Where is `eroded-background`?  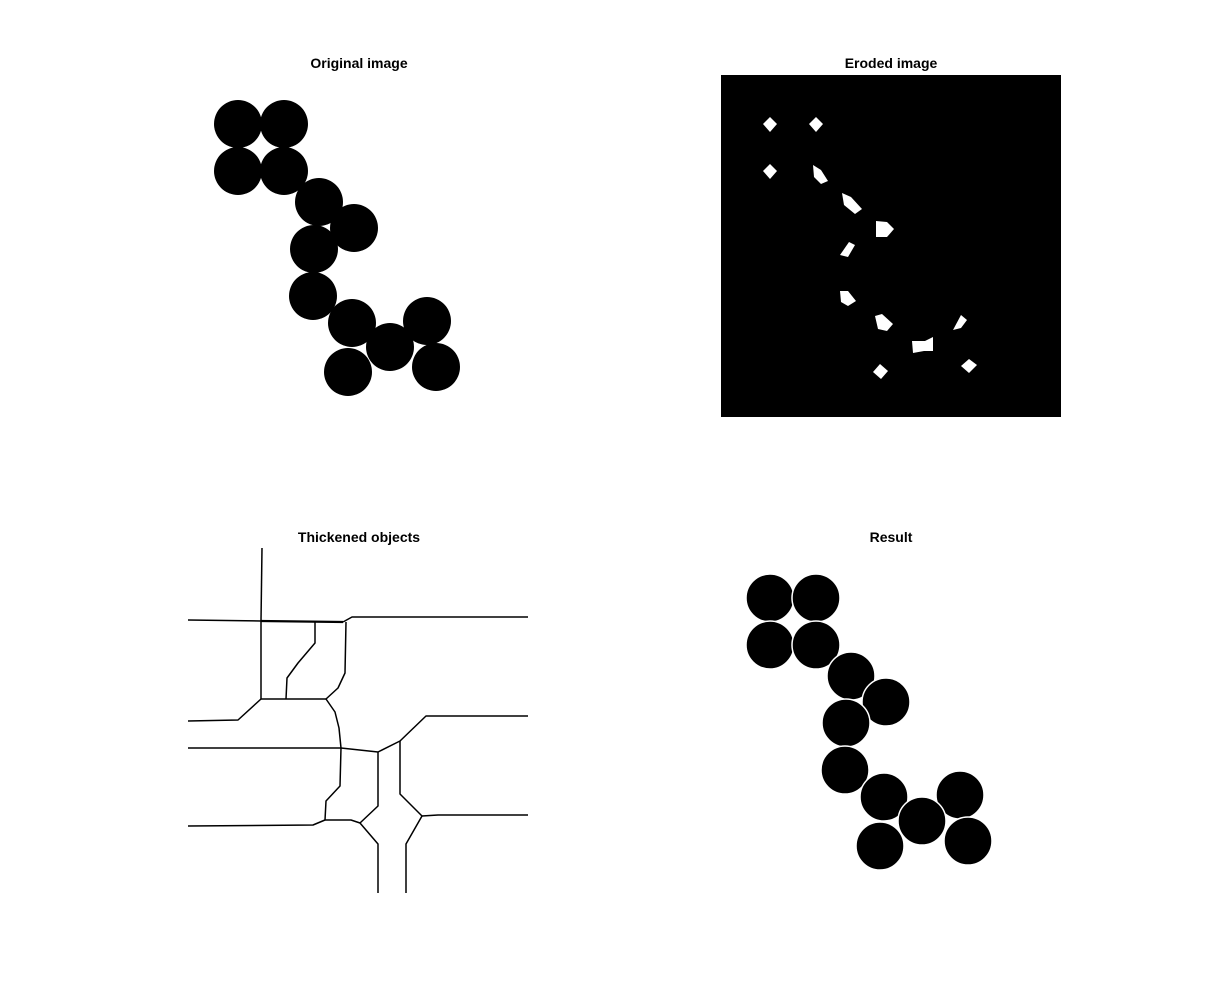 eroded-background is located at coordinates (891, 246).